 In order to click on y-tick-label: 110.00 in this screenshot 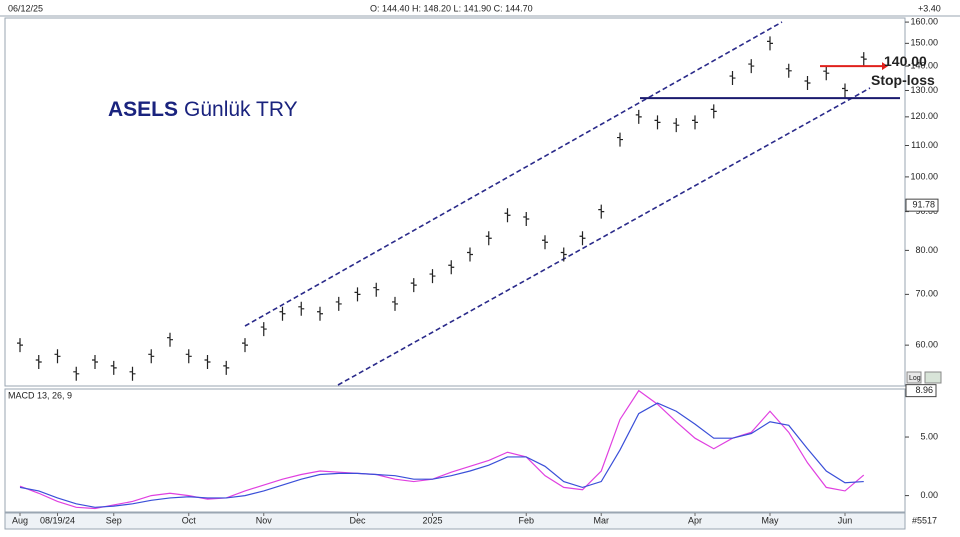, I will do `click(924, 145)`.